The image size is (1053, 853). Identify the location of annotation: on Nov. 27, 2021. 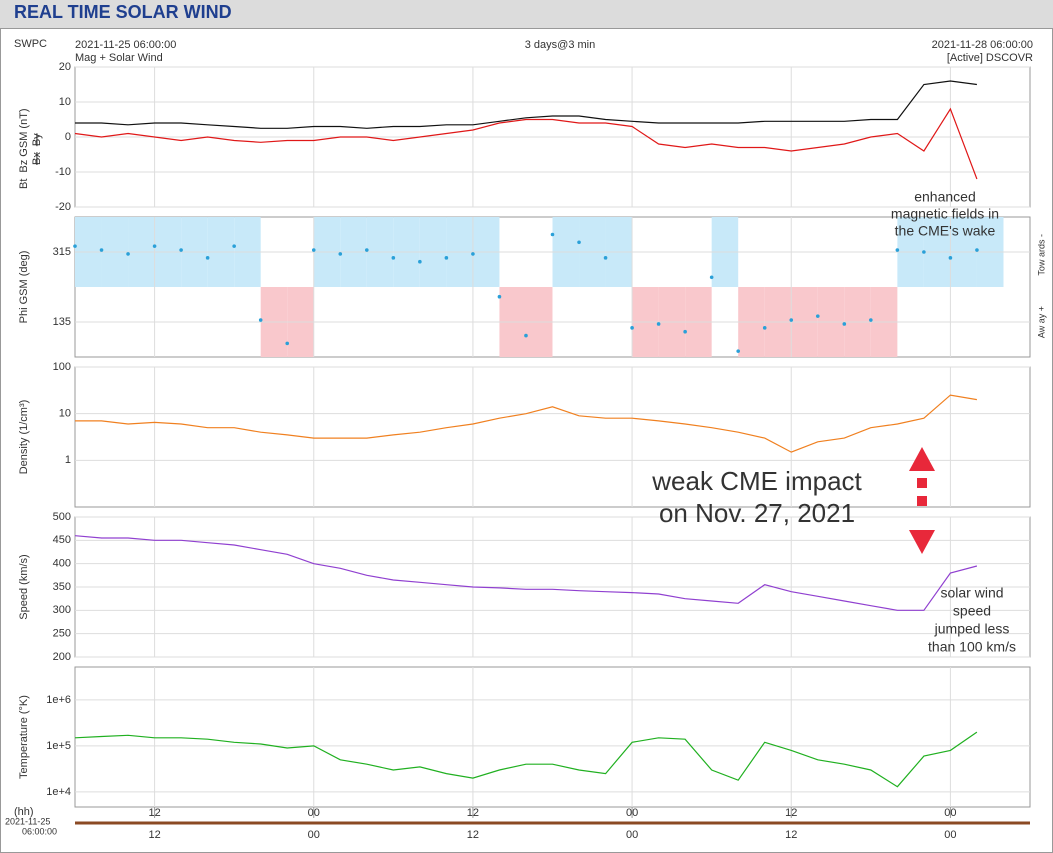
(757, 513).